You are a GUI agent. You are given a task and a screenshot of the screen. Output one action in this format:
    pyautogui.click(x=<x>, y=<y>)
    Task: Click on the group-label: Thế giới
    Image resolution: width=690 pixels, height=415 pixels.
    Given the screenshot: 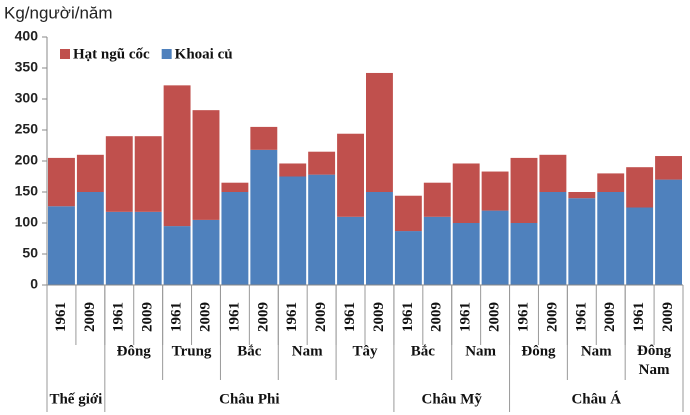 What is the action you would take?
    pyautogui.click(x=75, y=399)
    